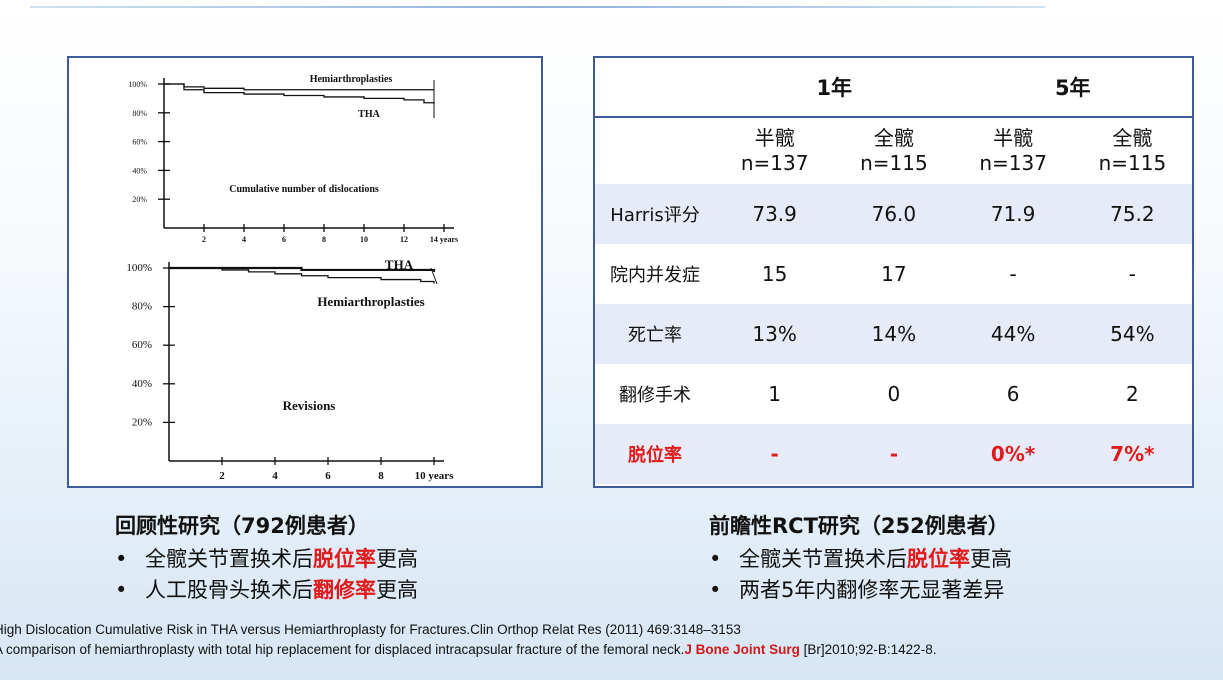  What do you see at coordinates (1132, 394) in the screenshot?
I see `table-cell: 2` at bounding box center [1132, 394].